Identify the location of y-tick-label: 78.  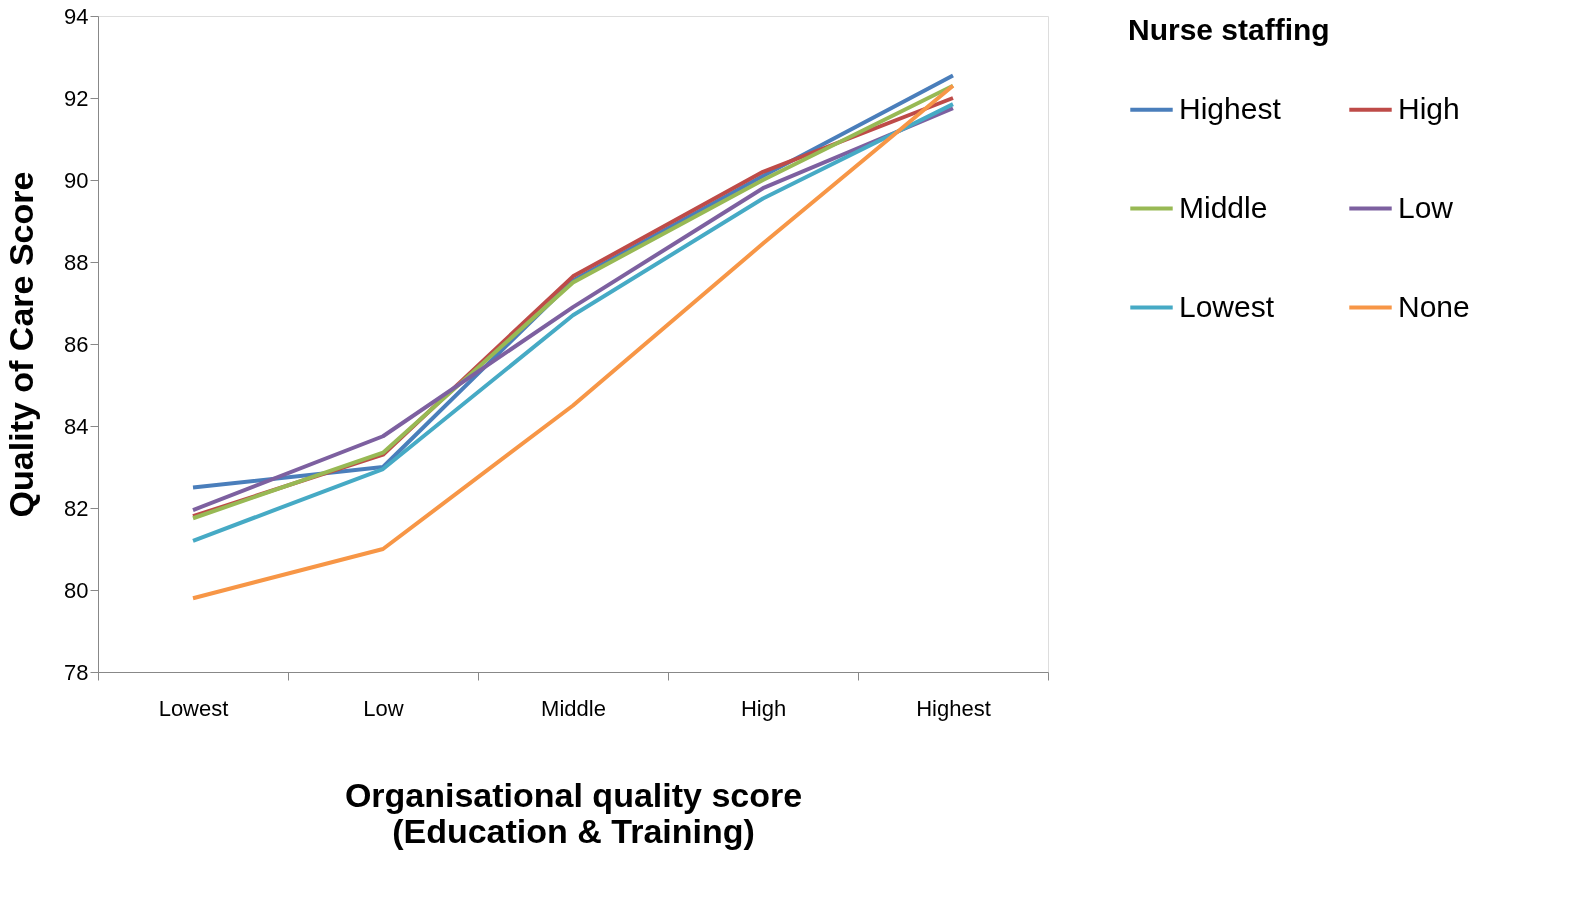
(76, 672).